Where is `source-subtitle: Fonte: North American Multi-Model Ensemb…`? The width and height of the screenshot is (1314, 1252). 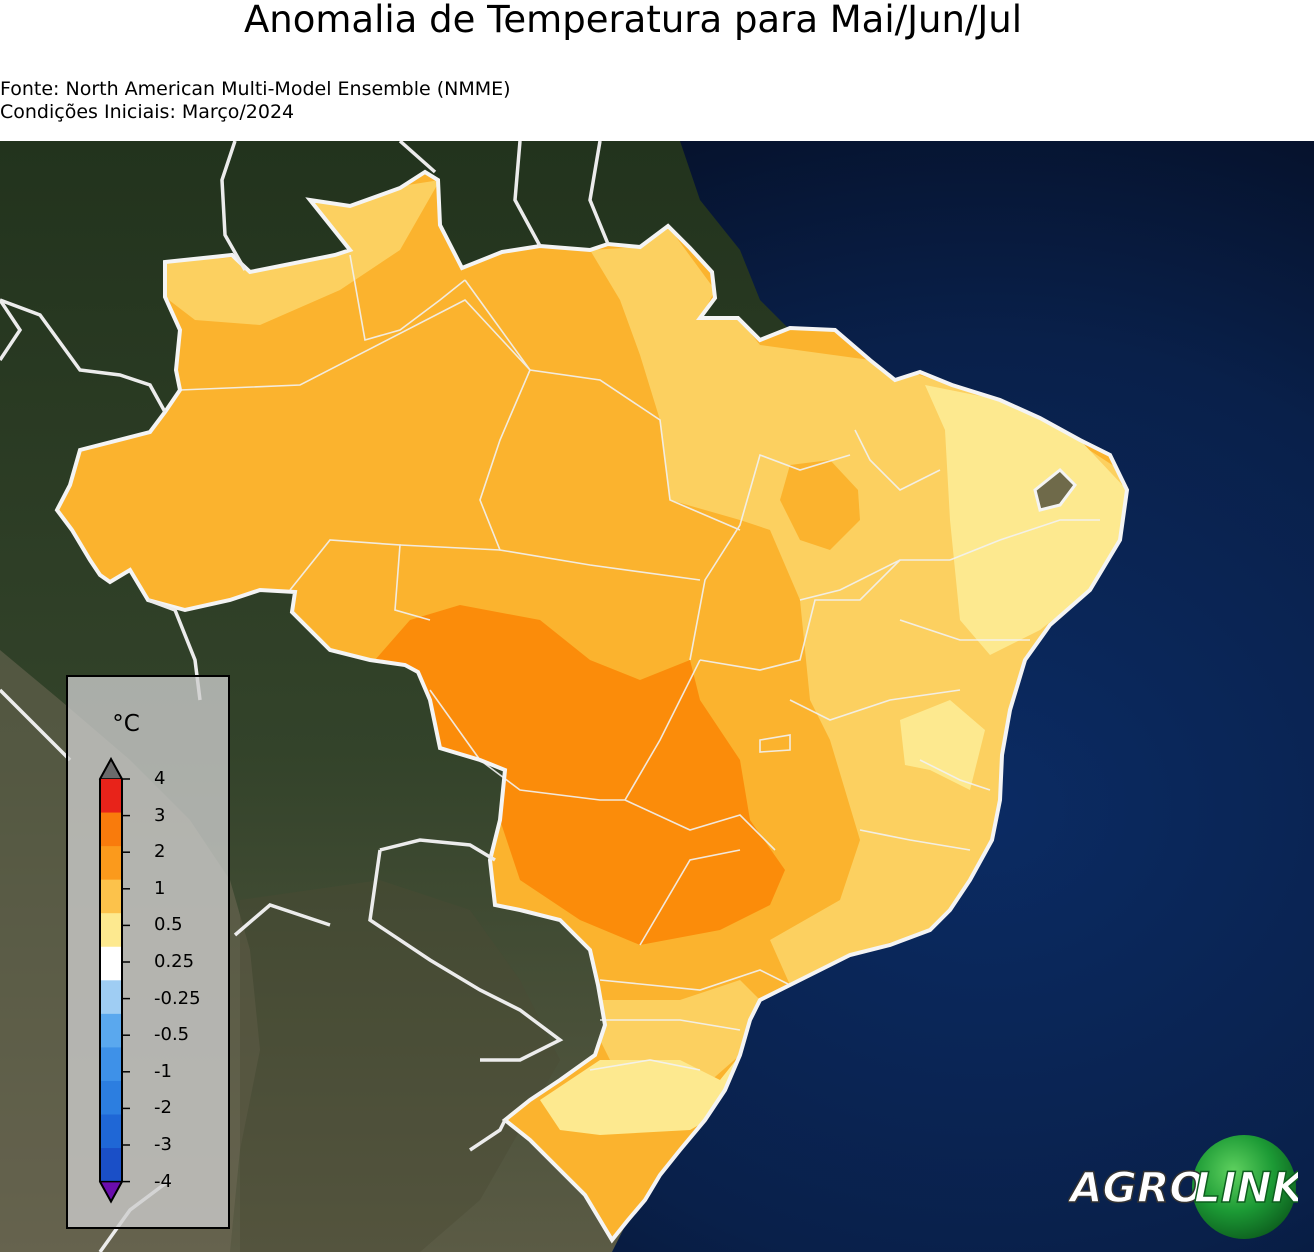
source-subtitle: Fonte: North American Multi-Model Ensemb… is located at coordinates (255, 89).